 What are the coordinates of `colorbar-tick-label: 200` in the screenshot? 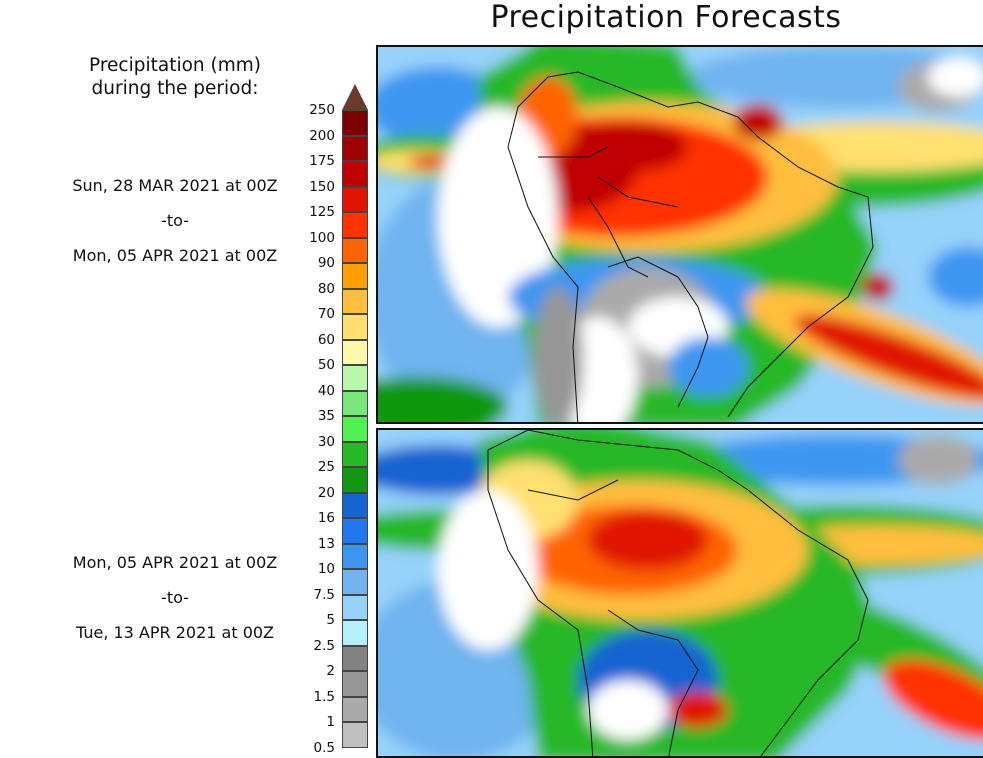 It's located at (322, 135).